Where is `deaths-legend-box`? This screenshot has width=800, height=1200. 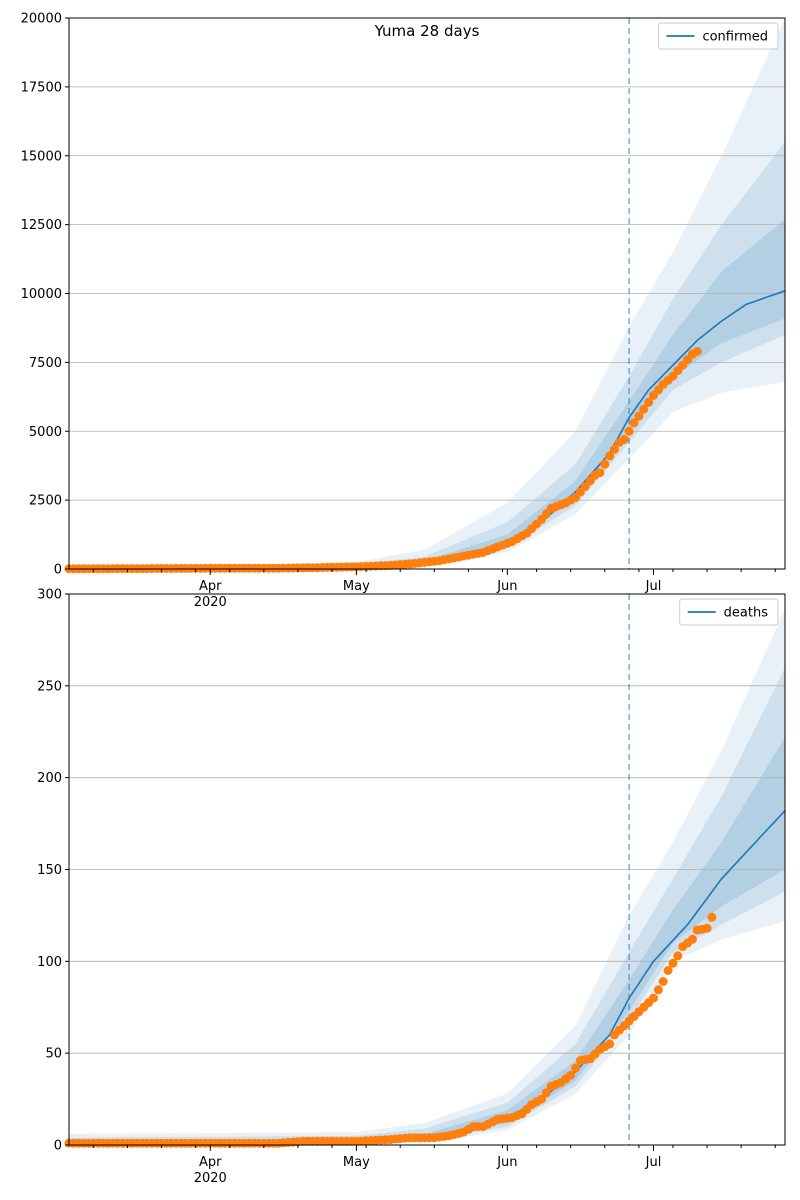
deaths-legend-box is located at coordinates (729, 612).